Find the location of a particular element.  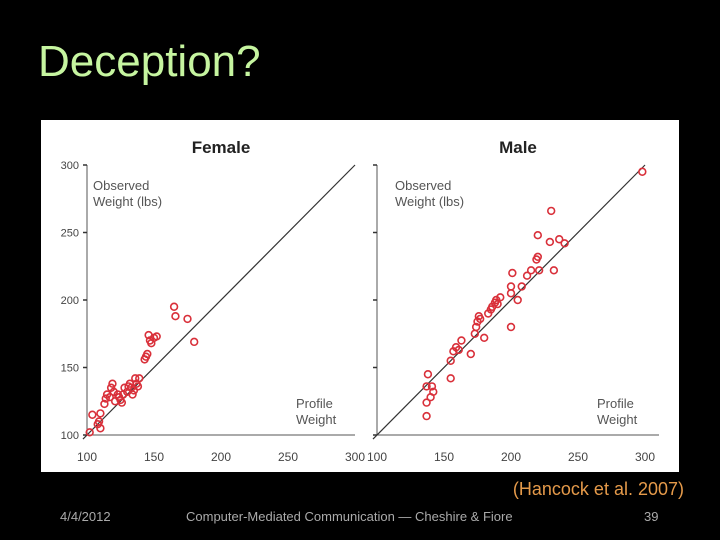

female-y-tick-label: 300 is located at coordinates (70, 166).